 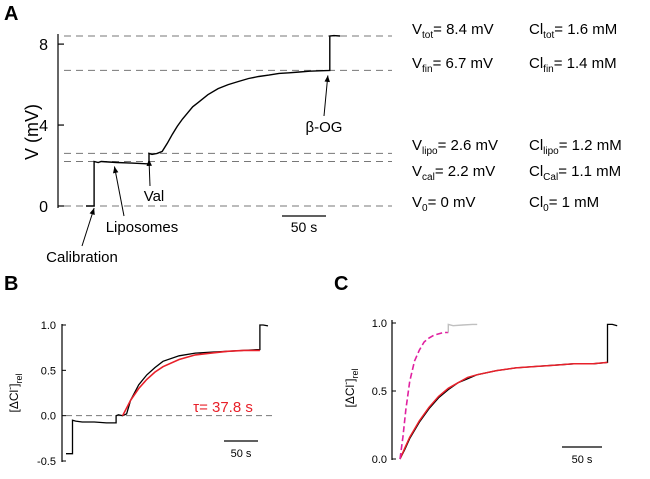 I want to click on concentration-label: Cltot= 1.6 mM, so click(x=573, y=31).